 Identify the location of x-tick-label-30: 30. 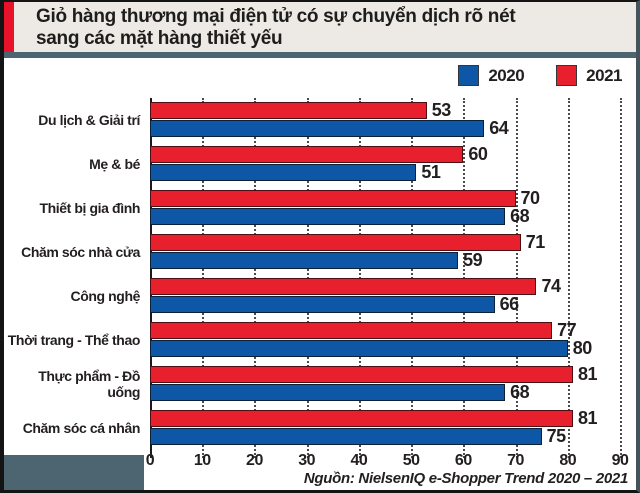
(307, 460).